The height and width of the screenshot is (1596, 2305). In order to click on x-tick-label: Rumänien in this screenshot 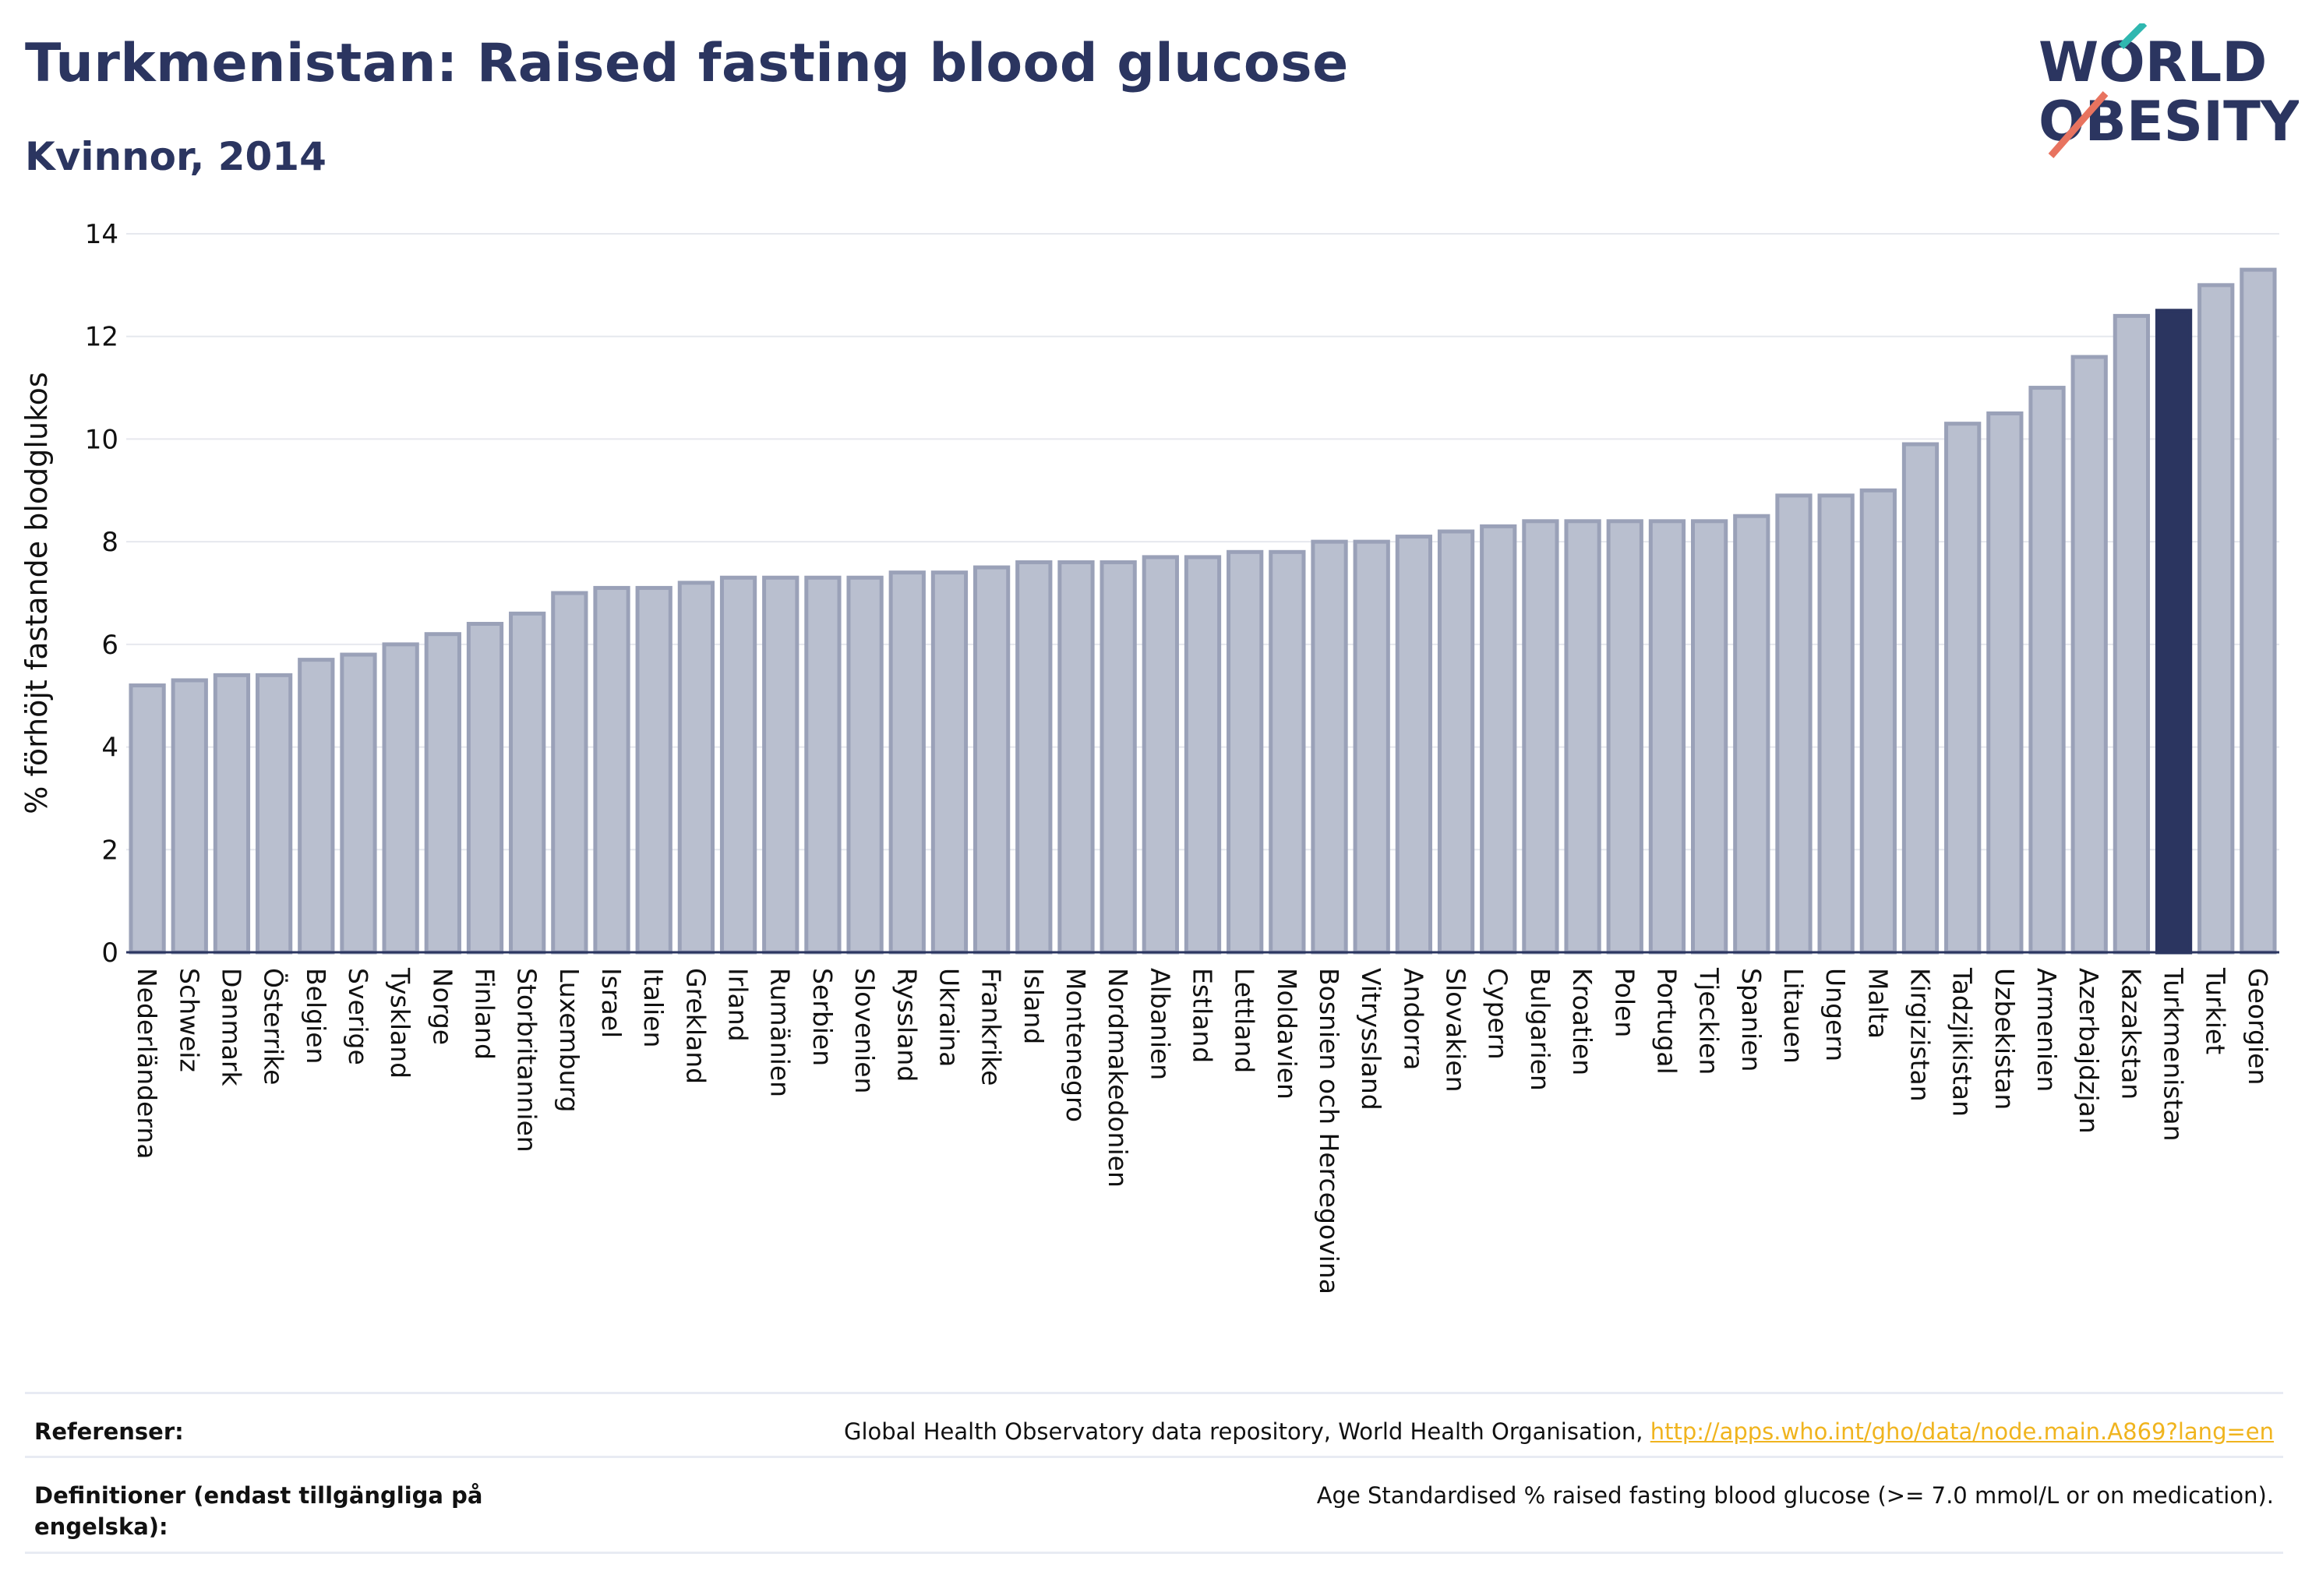, I will do `click(780, 1032)`.